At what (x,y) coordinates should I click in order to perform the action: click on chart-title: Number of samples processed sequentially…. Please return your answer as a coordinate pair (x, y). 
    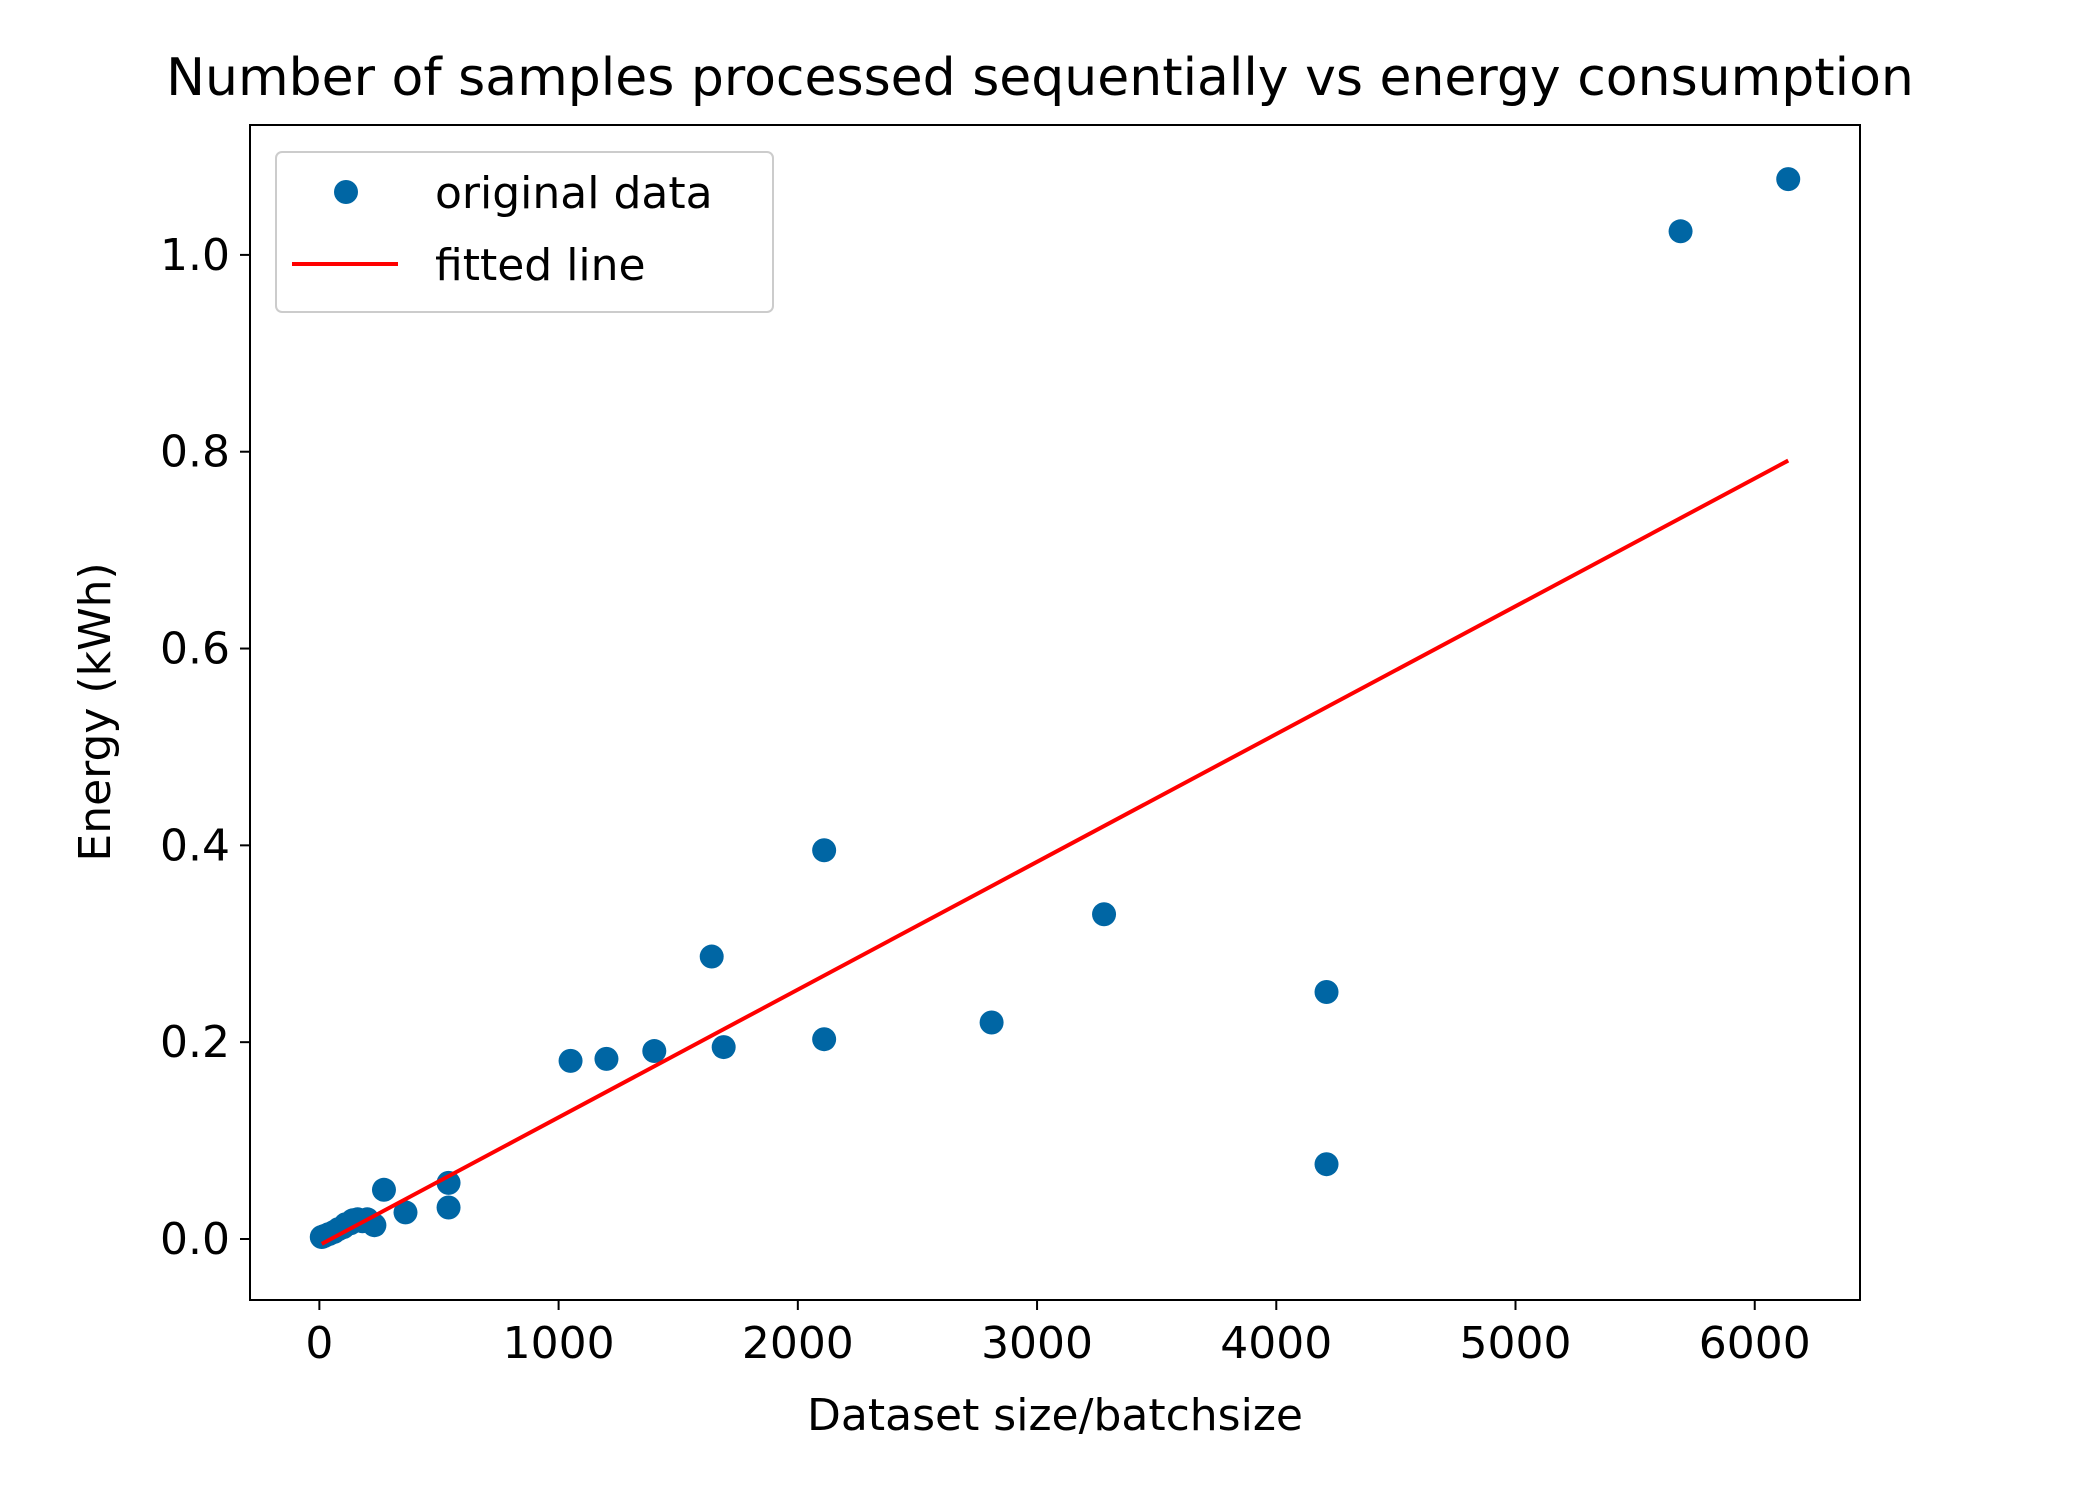
    Looking at the image, I should click on (1040, 78).